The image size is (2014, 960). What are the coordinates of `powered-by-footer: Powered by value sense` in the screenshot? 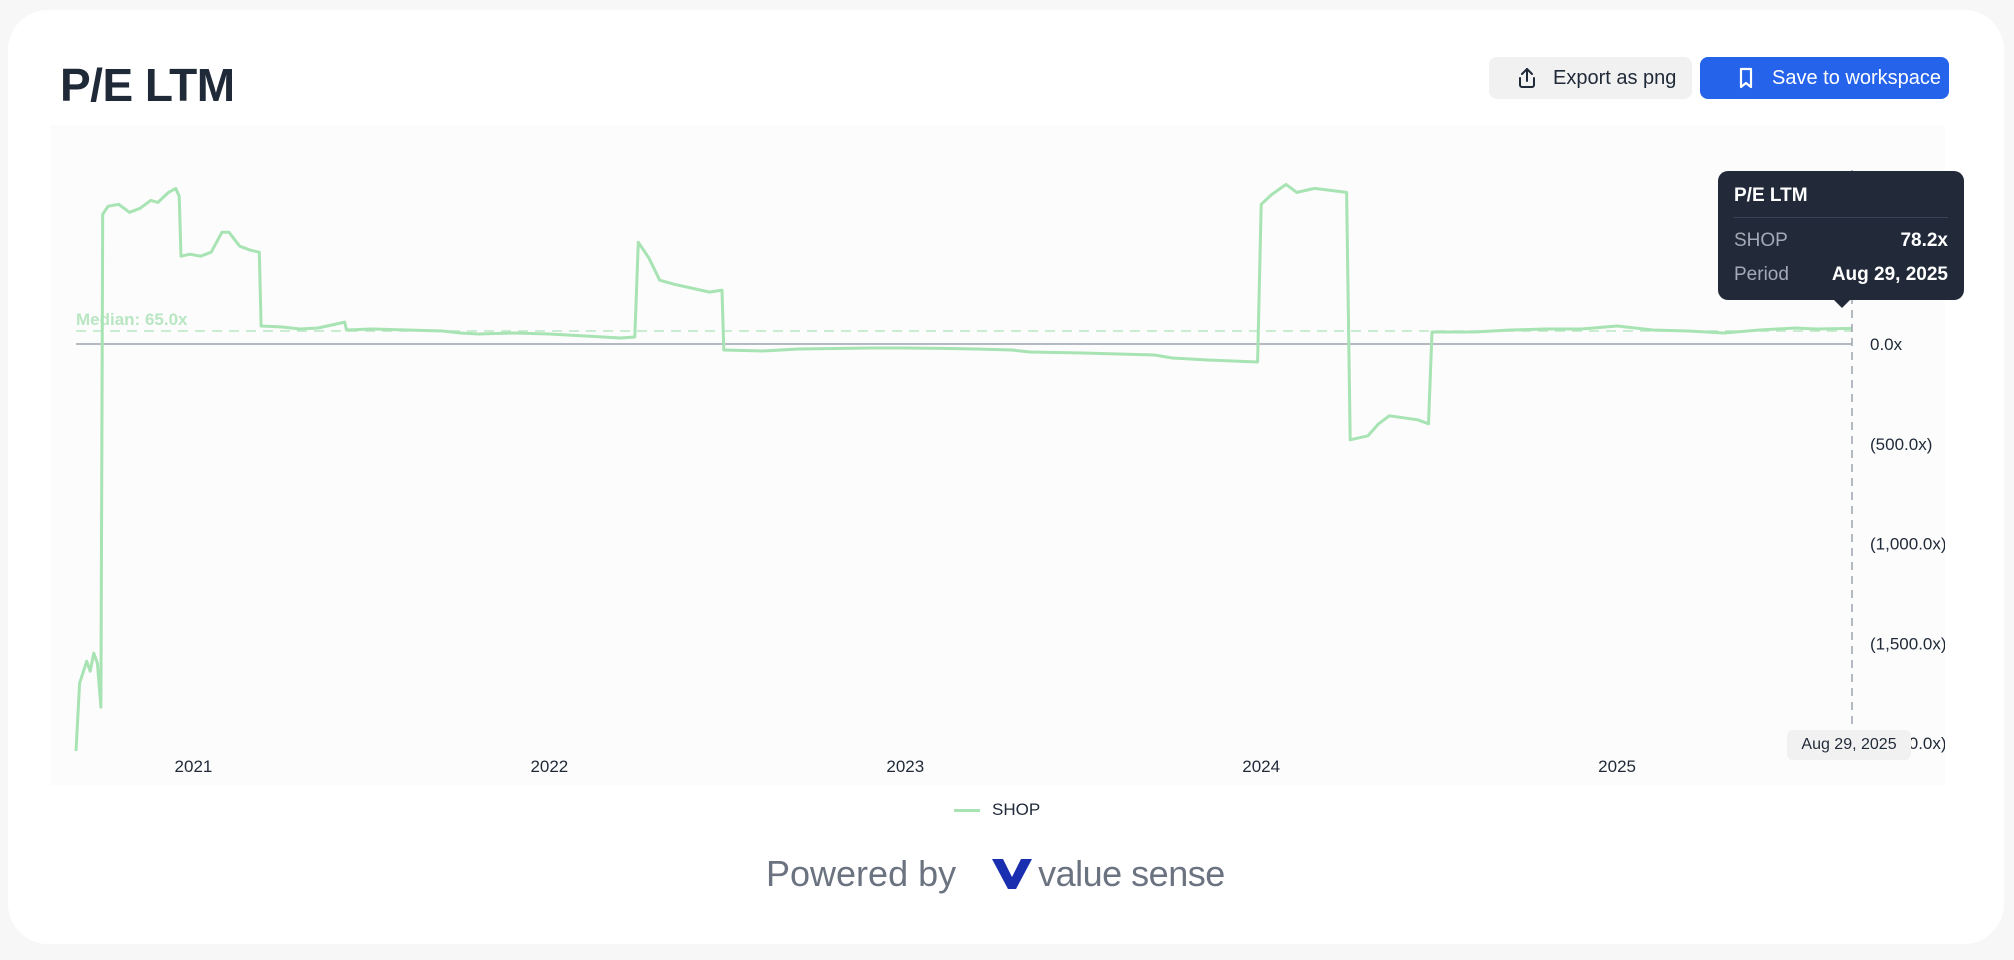 It's located at (995, 874).